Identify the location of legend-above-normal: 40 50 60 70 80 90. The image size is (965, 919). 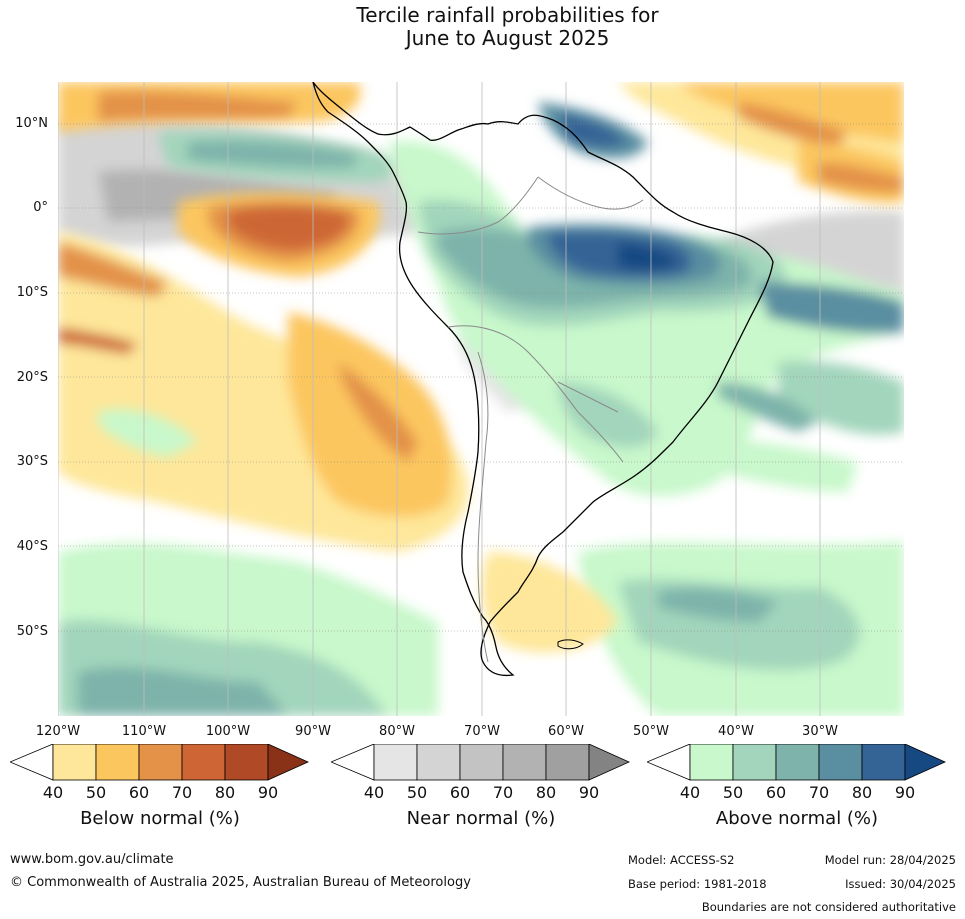
(796, 772).